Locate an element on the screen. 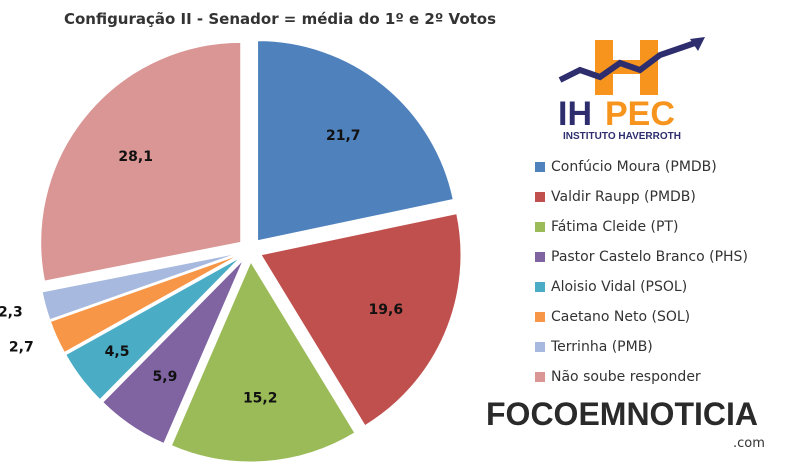 Image resolution: width=800 pixels, height=470 pixels. legend-label: Terrinha (PMB) is located at coordinates (602, 347).